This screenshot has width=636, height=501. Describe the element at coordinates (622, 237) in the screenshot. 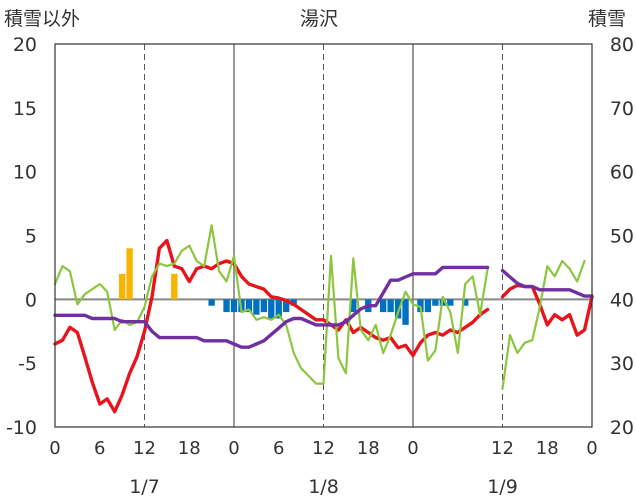

I see `right-y-tick-label: 50` at that location.